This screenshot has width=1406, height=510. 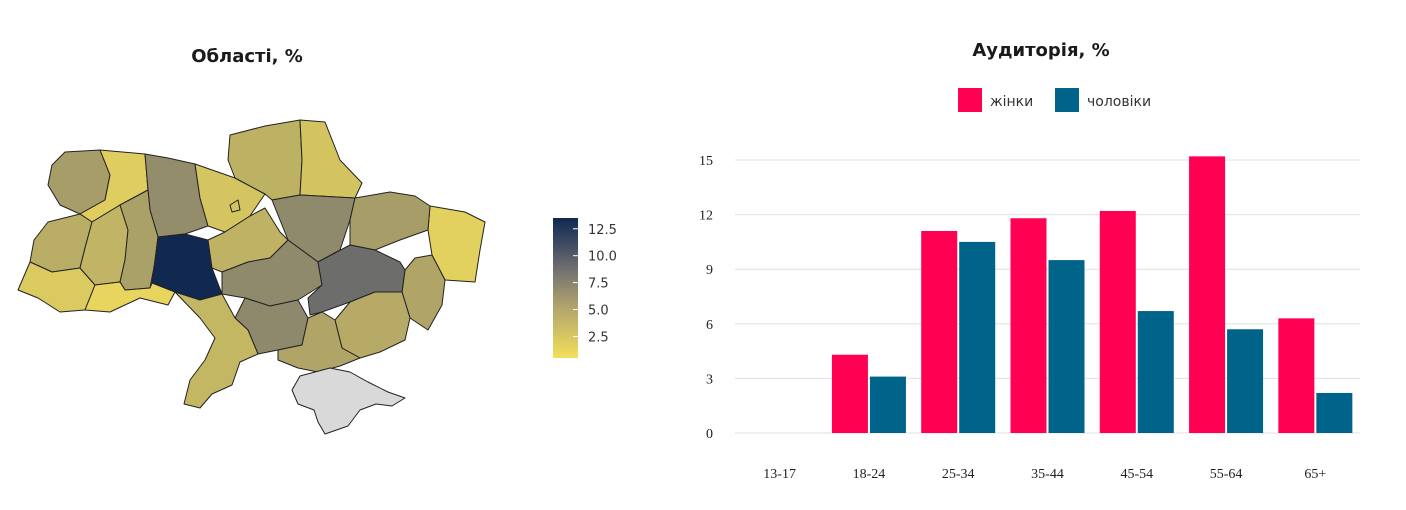 What do you see at coordinates (602, 230) in the screenshot?
I see `colorbar-tick-label: 12.5` at bounding box center [602, 230].